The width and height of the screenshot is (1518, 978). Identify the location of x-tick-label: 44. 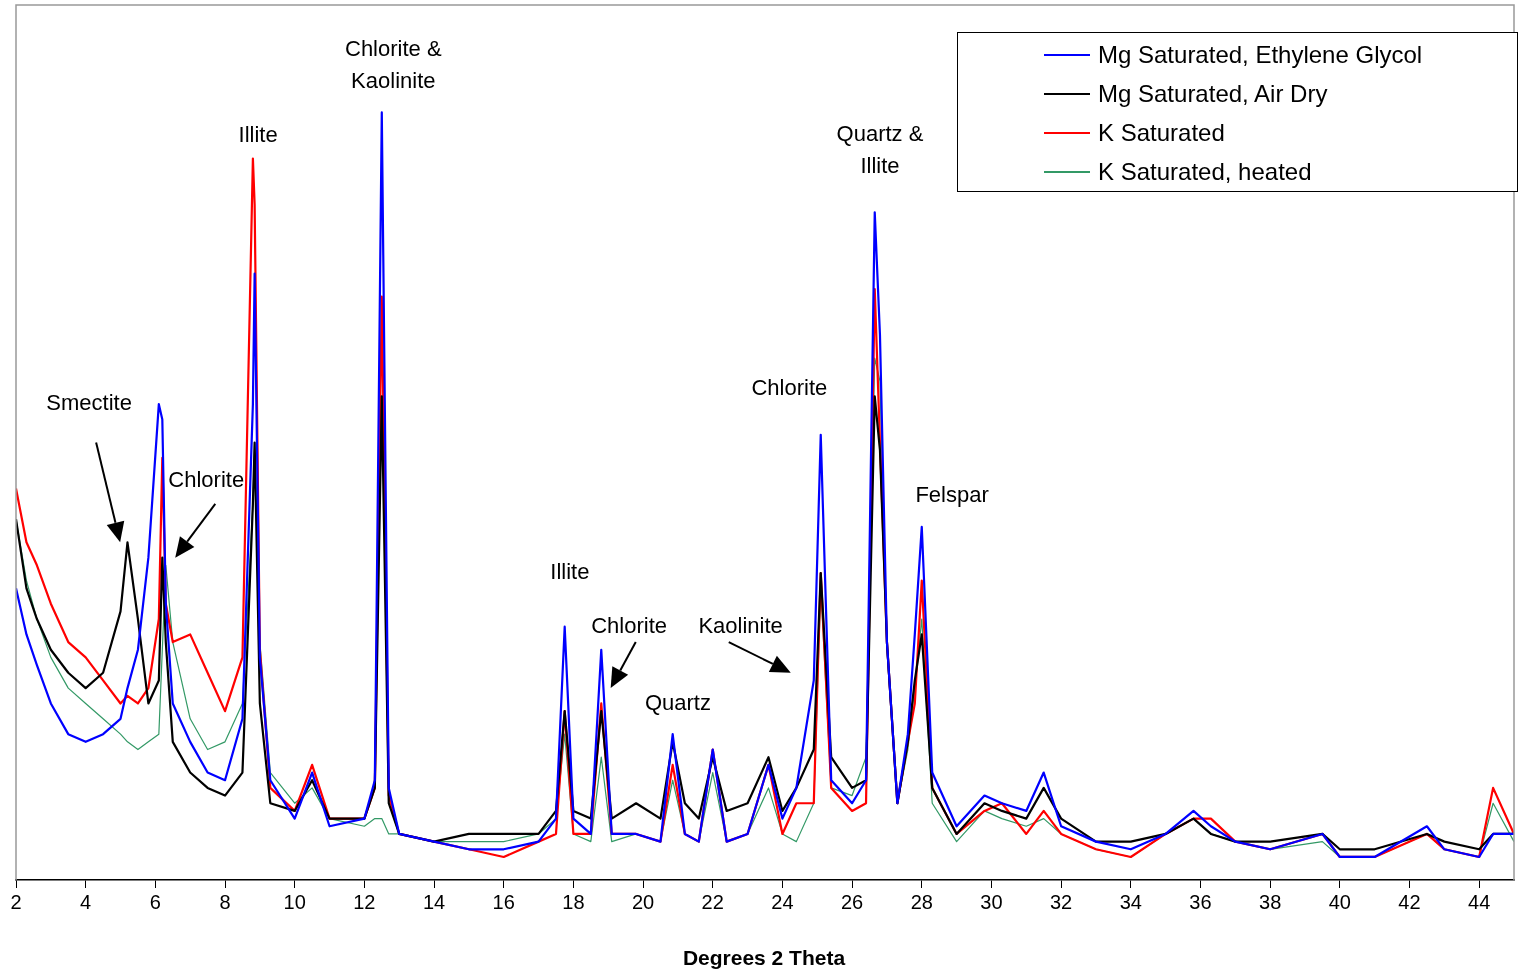
(1479, 901).